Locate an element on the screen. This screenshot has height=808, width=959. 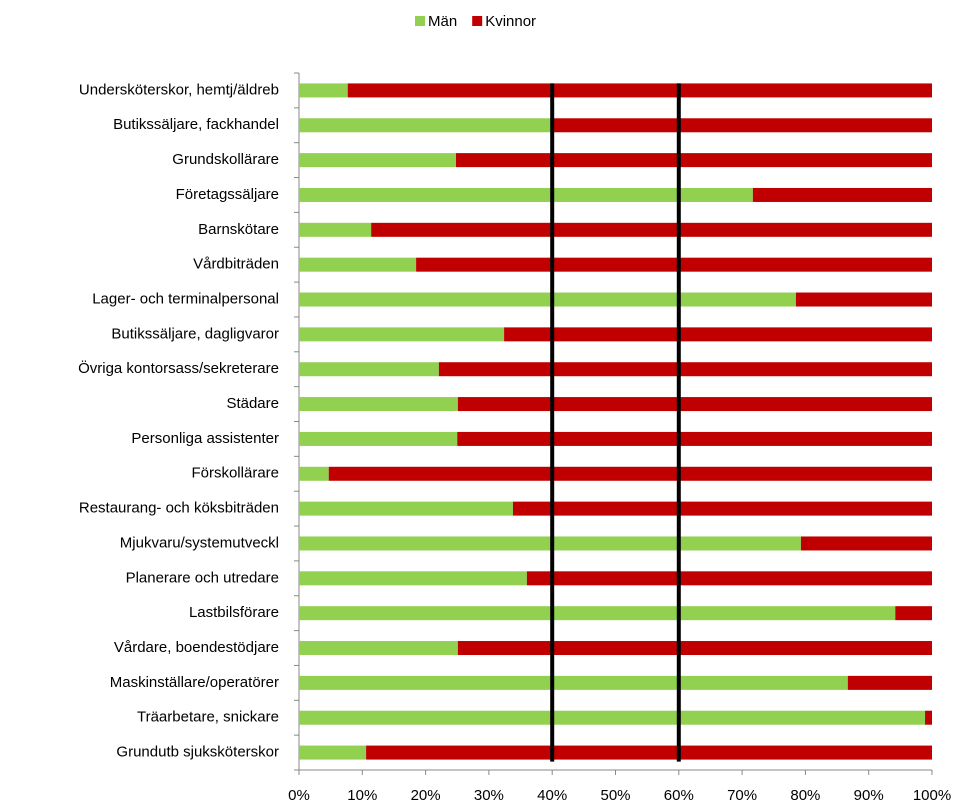
y-tick-label: Undersköterskor, hemtj/äldreb is located at coordinates (179, 89).